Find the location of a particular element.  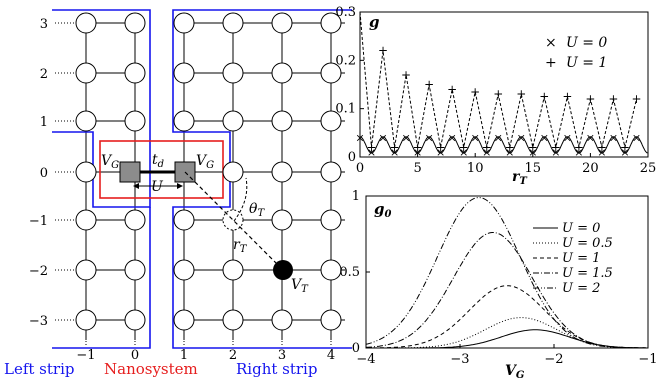

g-legend: × U = 0 + U = 1 is located at coordinates (576, 53).